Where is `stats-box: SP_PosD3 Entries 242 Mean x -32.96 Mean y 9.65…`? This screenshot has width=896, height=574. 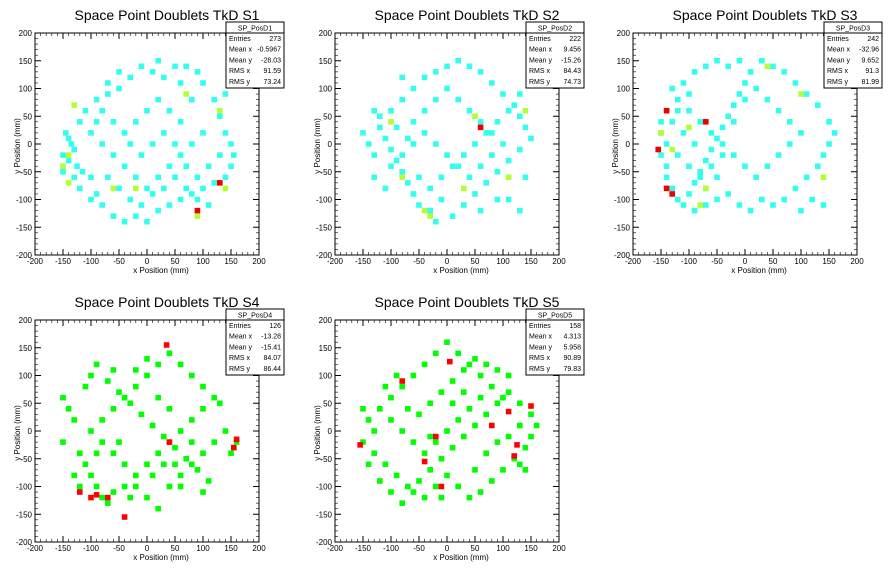
stats-box: SP_PosD3 Entries 242 Mean x -32.96 Mean y 9.65… is located at coordinates (853, 55).